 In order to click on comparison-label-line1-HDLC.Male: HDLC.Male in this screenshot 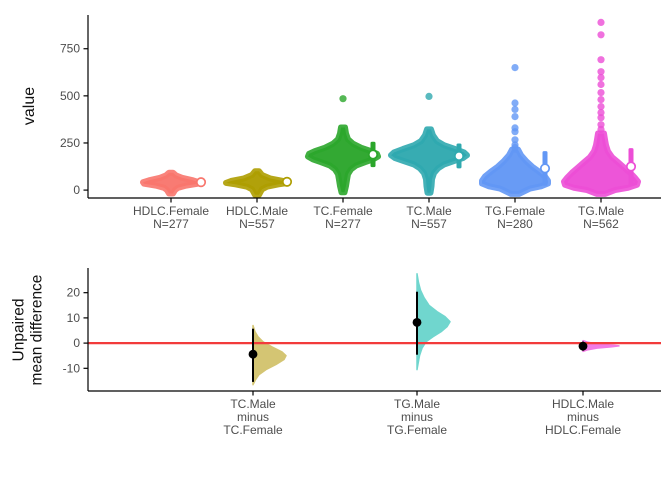, I will do `click(583, 404)`.